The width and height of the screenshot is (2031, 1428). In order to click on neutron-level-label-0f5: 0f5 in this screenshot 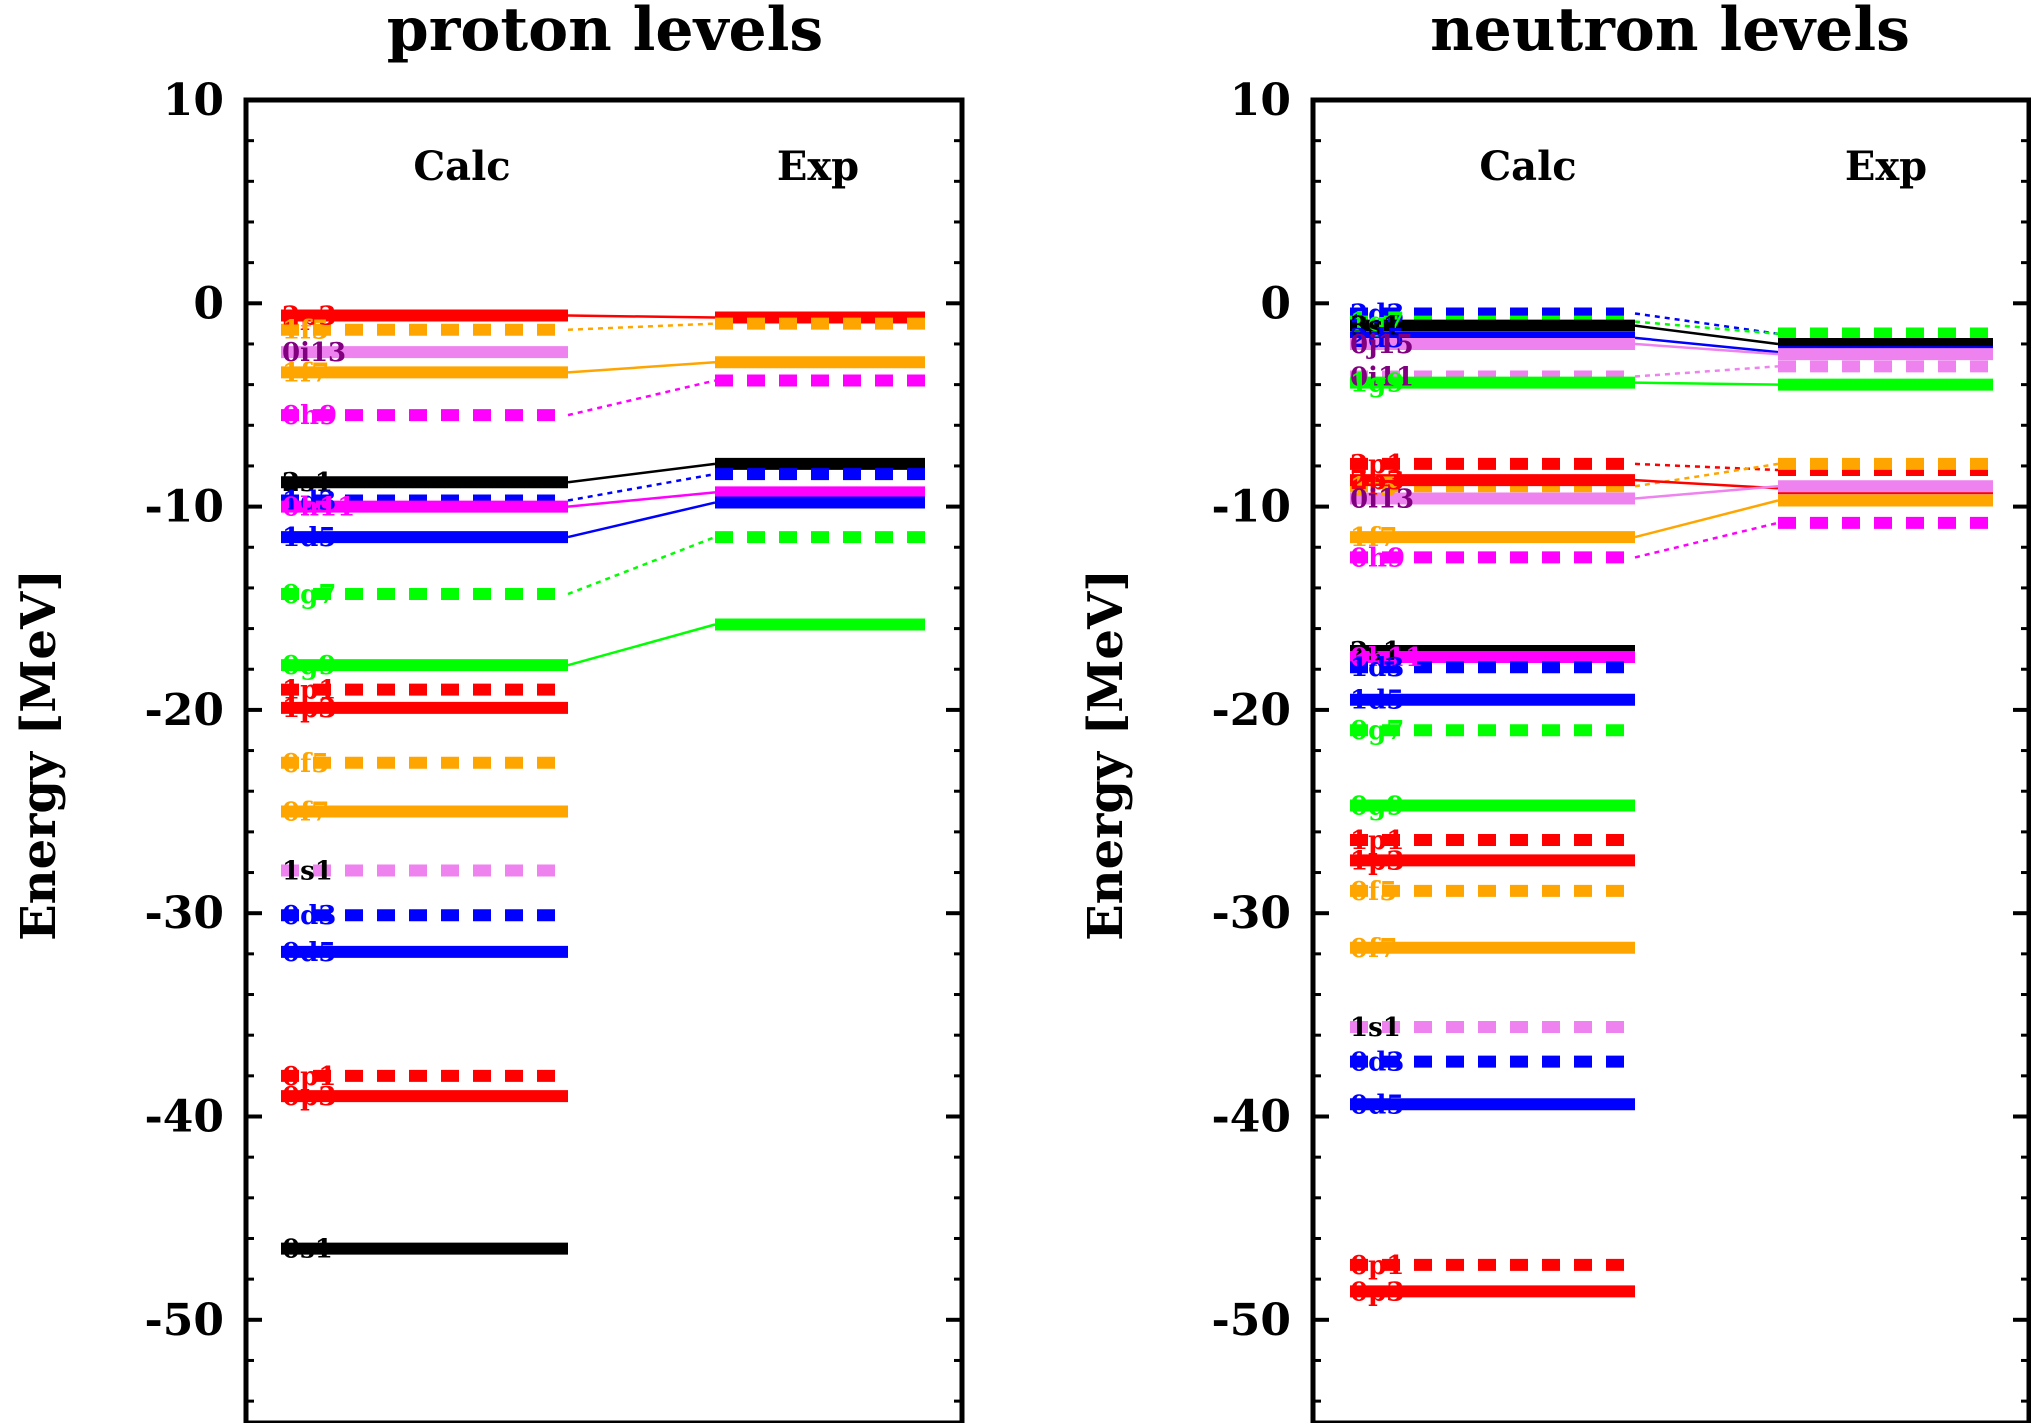, I will do `click(1373, 892)`.